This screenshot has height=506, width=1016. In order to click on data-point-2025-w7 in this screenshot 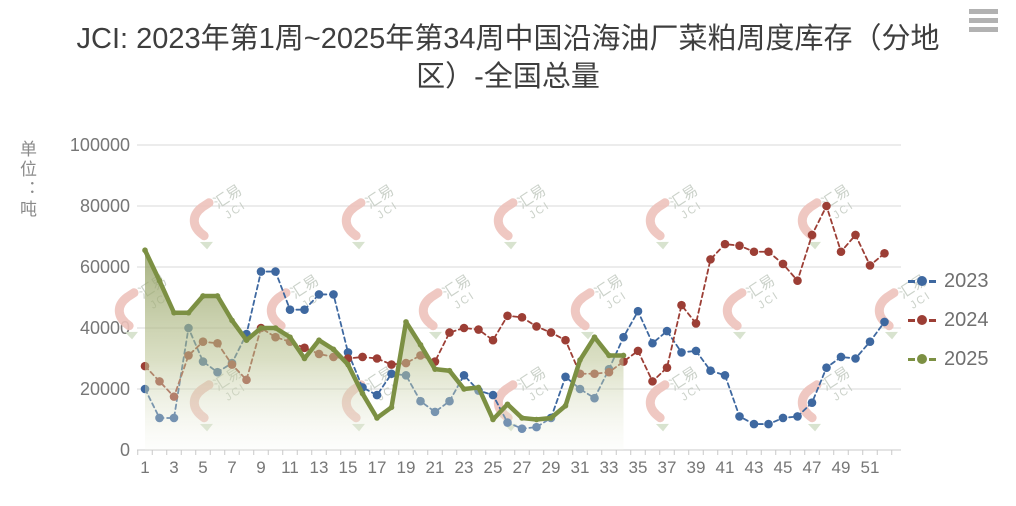, I will do `click(232, 320)`.